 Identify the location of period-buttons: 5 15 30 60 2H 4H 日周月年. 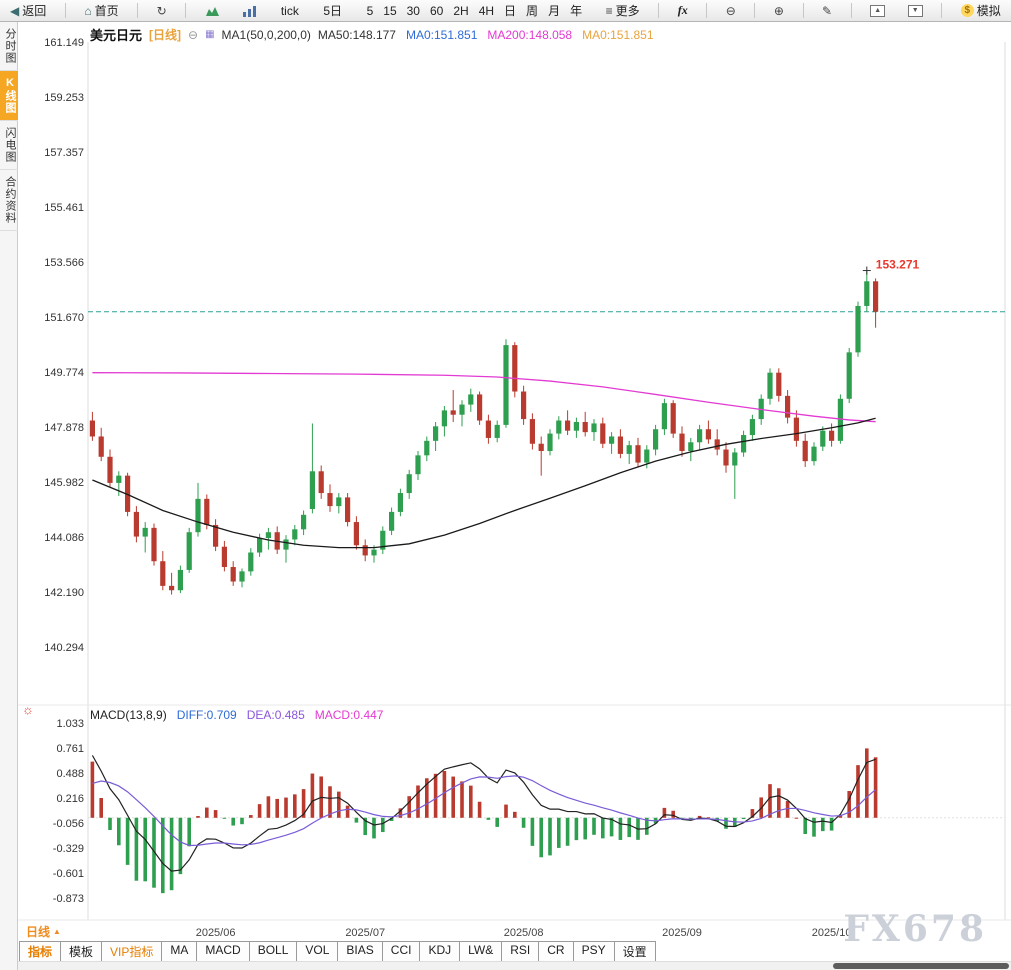
(475, 10).